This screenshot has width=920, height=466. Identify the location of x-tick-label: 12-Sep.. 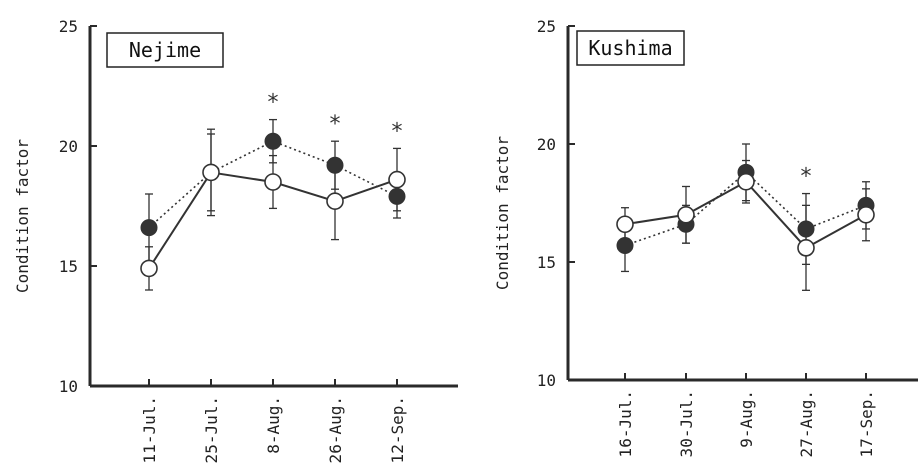
(397, 429).